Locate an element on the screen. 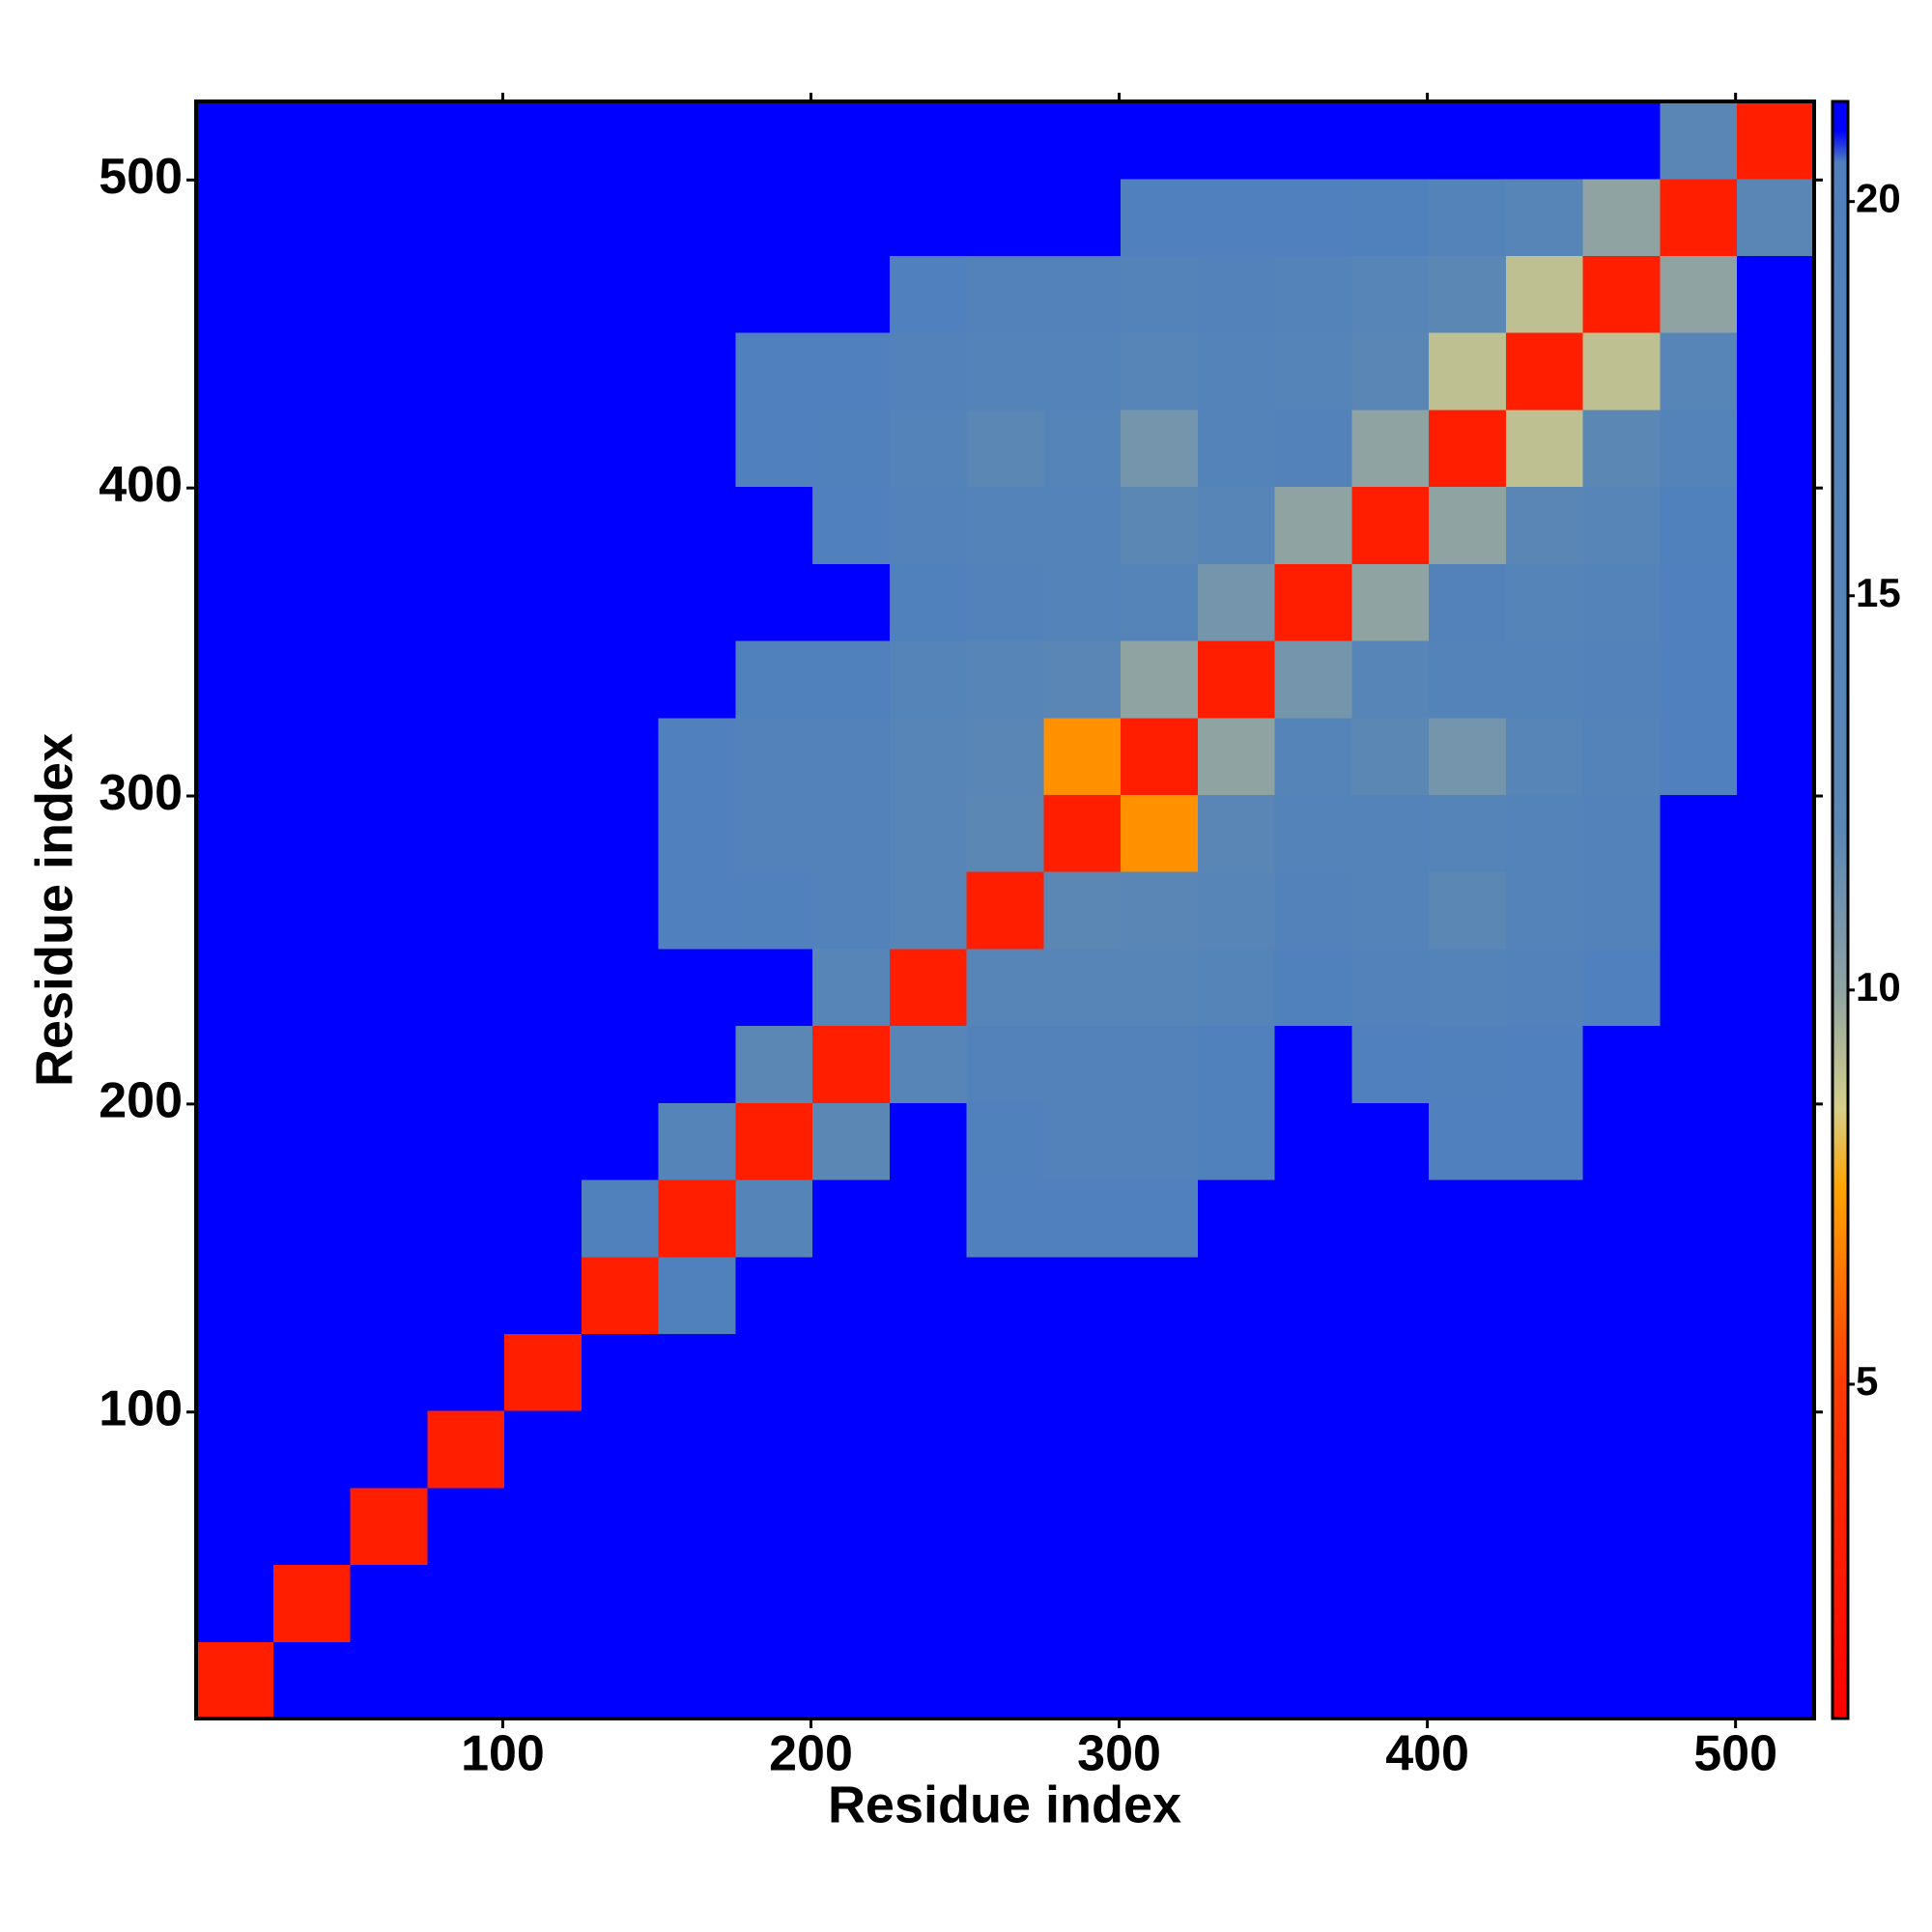  y-tick-label: 100 is located at coordinates (141, 1408).